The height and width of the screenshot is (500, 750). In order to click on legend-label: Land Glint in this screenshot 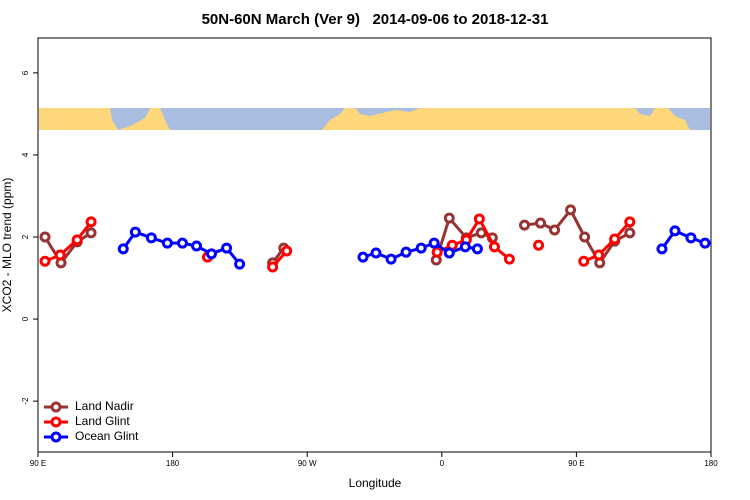, I will do `click(102, 421)`.